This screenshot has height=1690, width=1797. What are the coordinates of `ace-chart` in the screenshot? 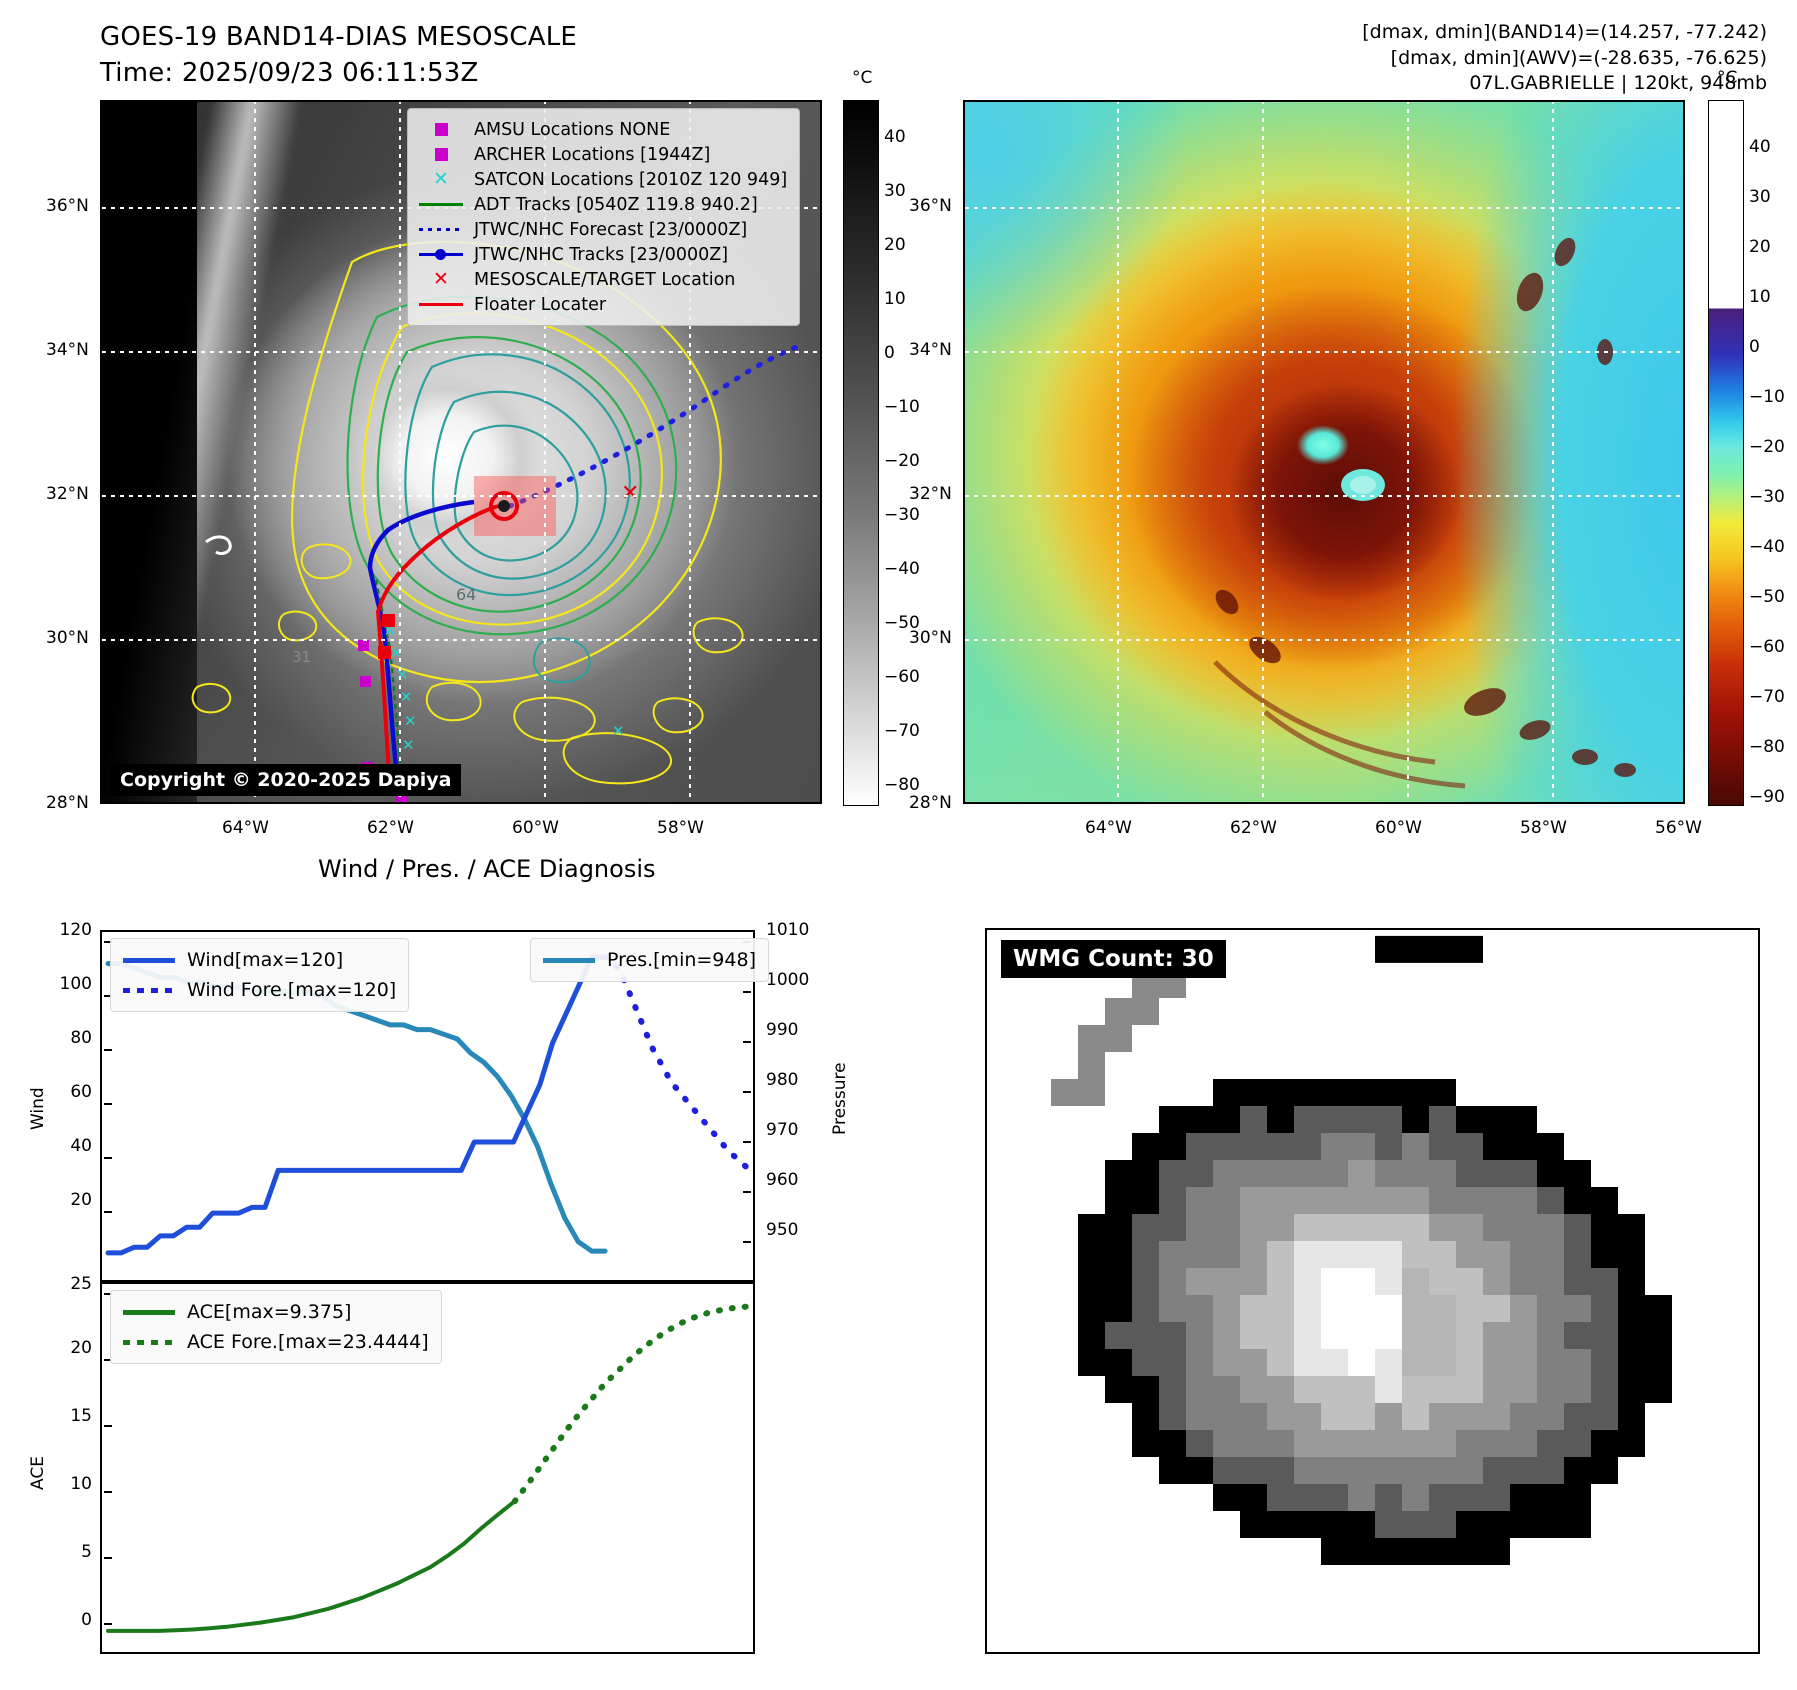 It's located at (427, 1468).